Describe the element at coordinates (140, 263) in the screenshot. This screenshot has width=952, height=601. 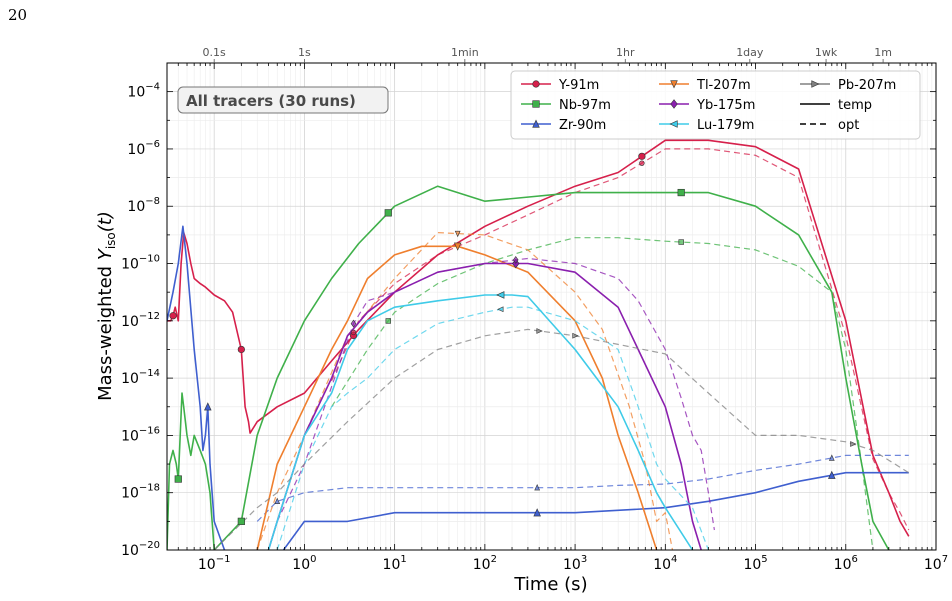
I see `y-tick-label: 10⁻¹⁰` at that location.